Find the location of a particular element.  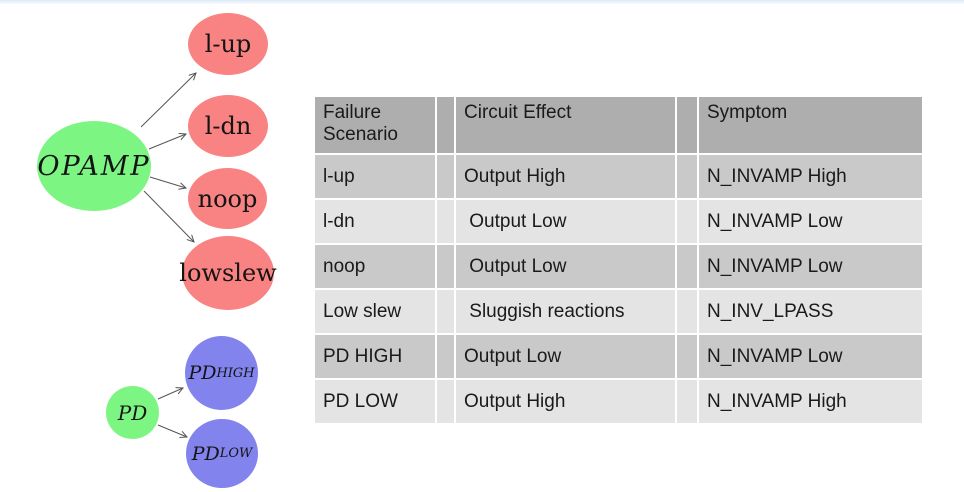

node-pd: PD is located at coordinates (132, 412).